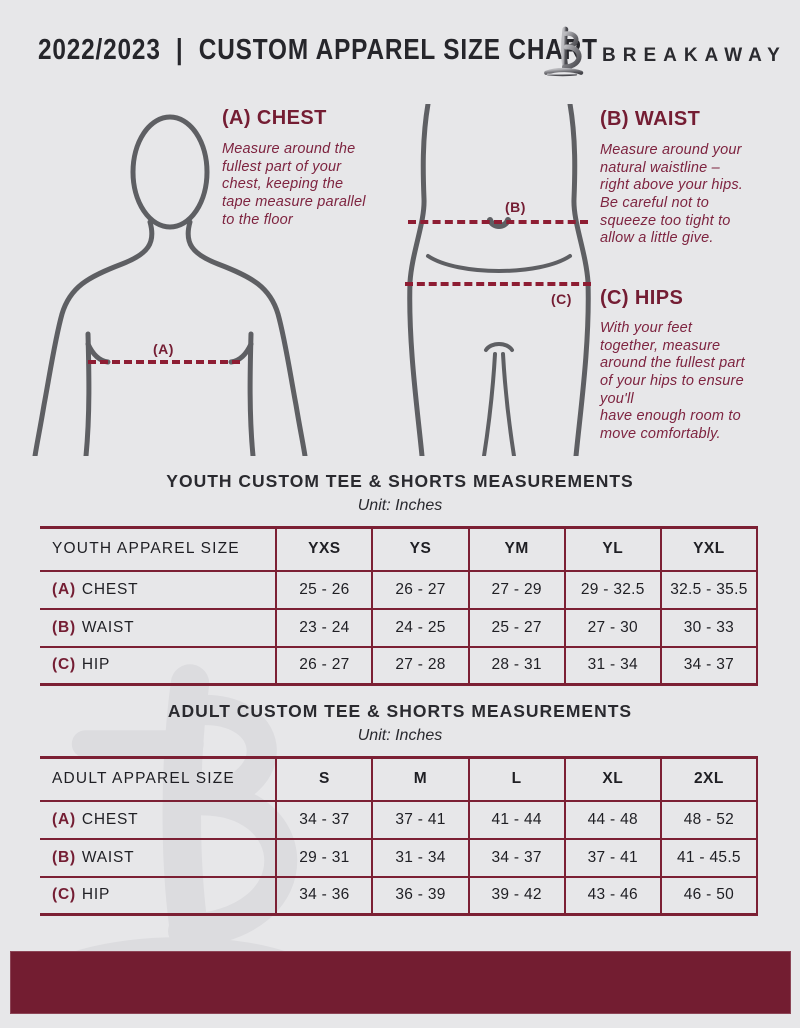 This screenshot has width=800, height=1028. What do you see at coordinates (400, 982) in the screenshot?
I see `footer-bar` at bounding box center [400, 982].